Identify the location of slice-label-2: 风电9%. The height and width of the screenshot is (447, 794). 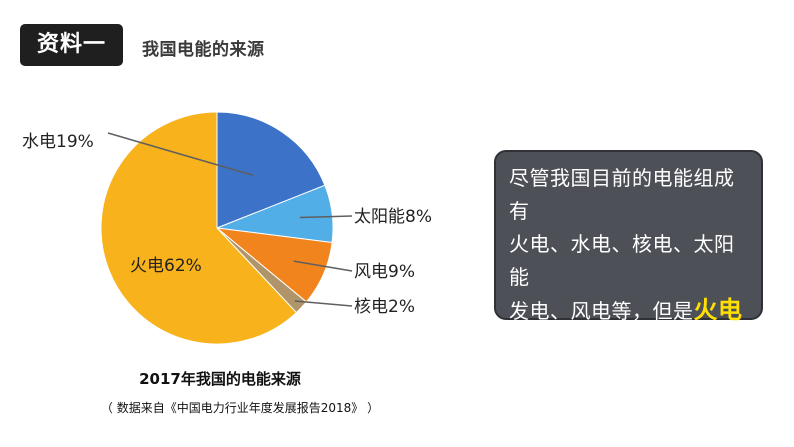
(384, 272).